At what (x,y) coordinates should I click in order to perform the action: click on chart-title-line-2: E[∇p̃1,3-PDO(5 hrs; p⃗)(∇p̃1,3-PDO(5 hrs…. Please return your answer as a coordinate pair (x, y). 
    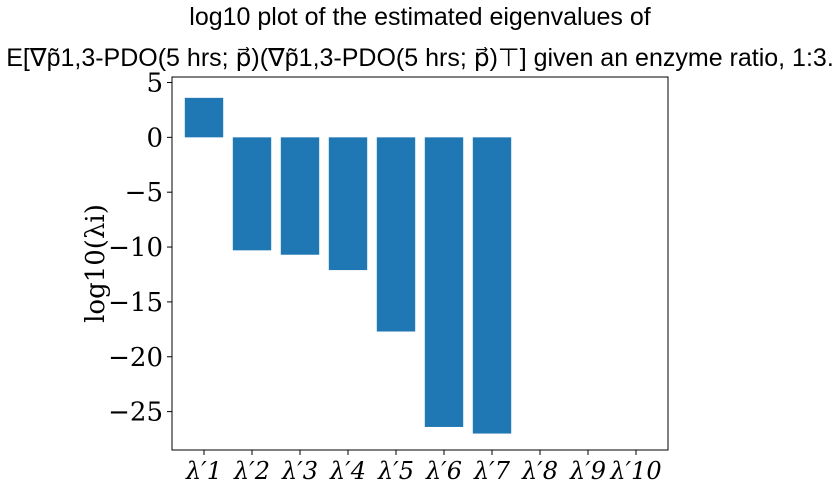
    Looking at the image, I should click on (420, 58).